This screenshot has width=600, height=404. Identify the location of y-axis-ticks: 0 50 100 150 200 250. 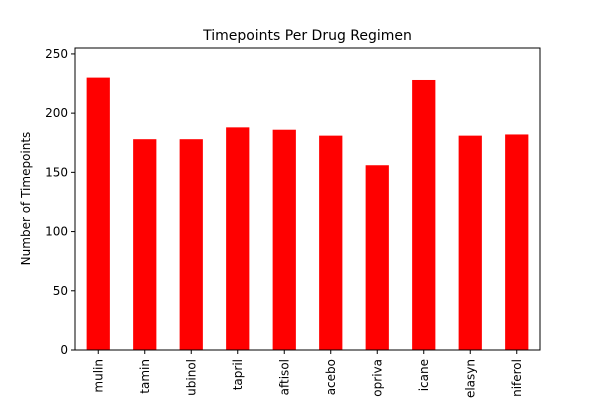
(60, 202).